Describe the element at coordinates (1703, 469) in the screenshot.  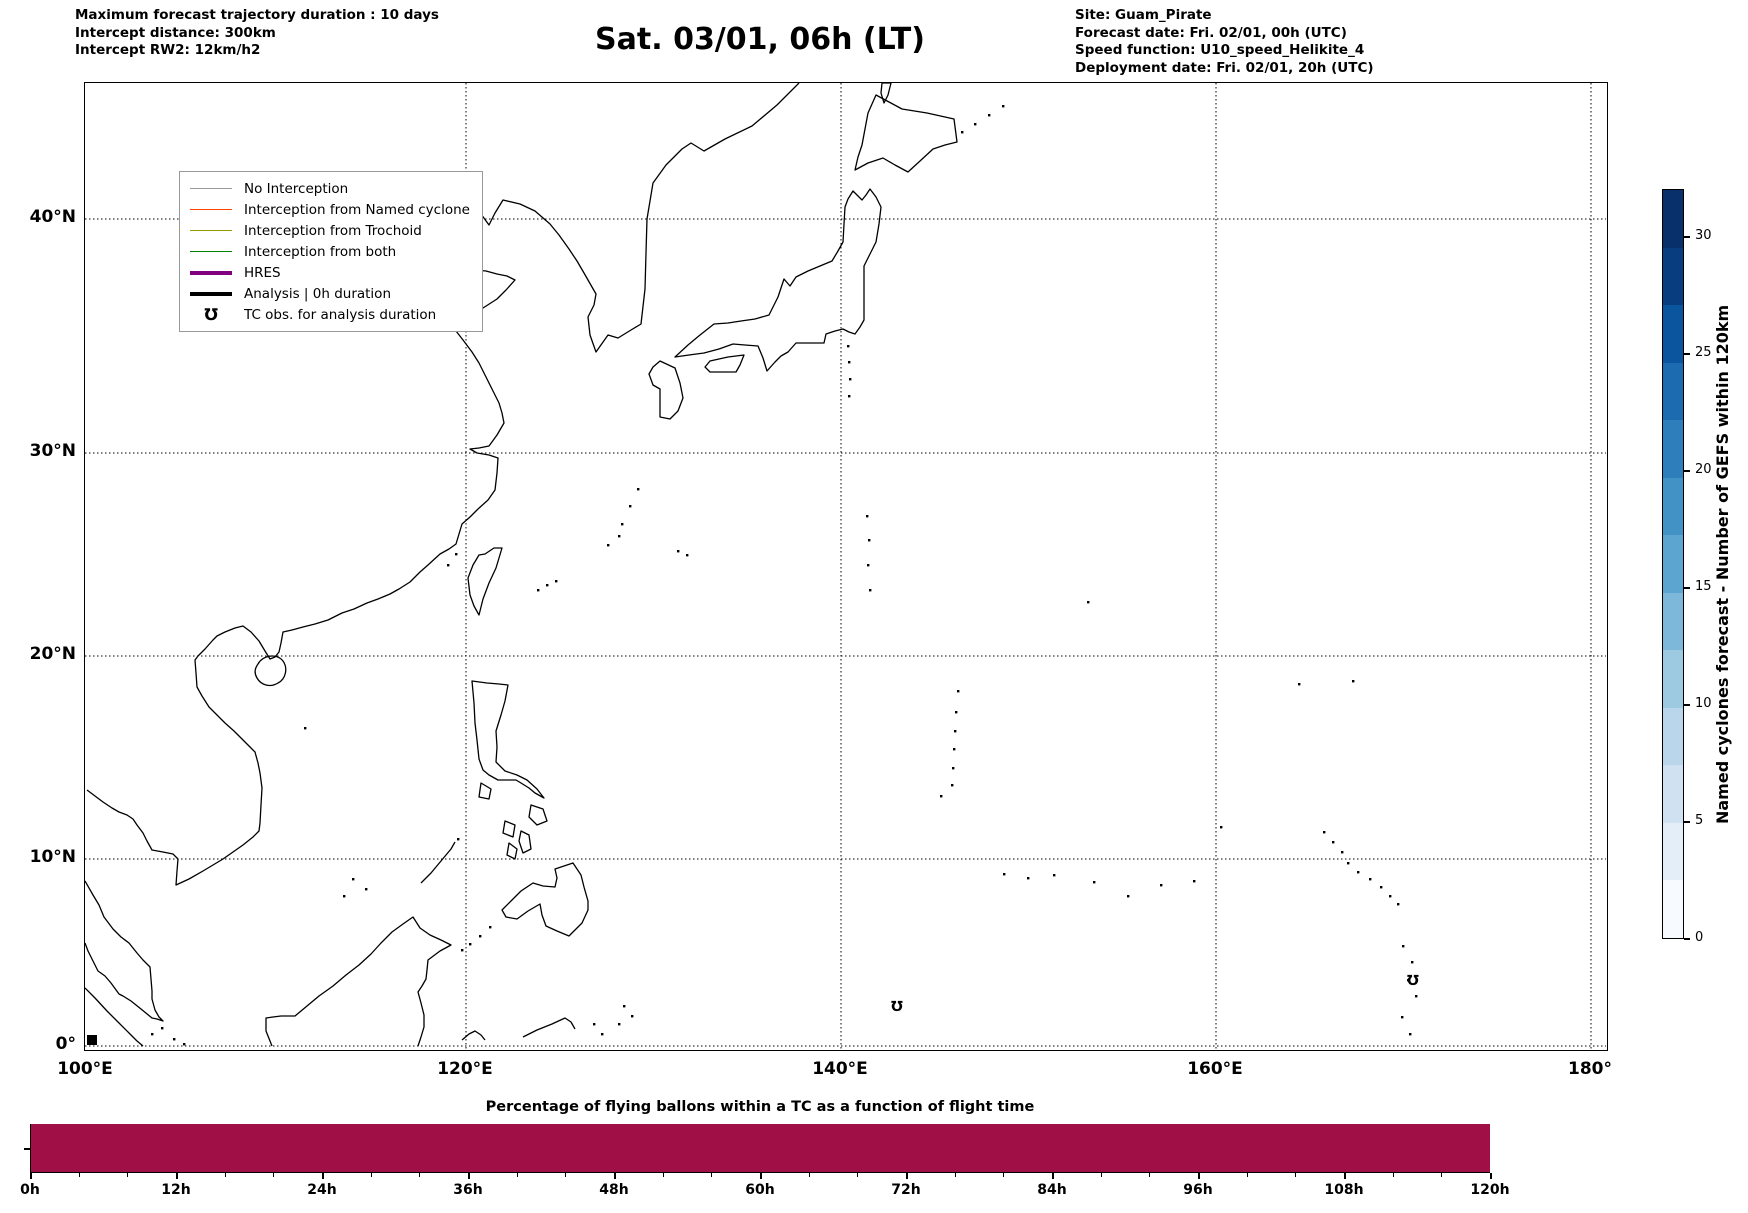
I see `colorbar-tick-label: 20` at that location.